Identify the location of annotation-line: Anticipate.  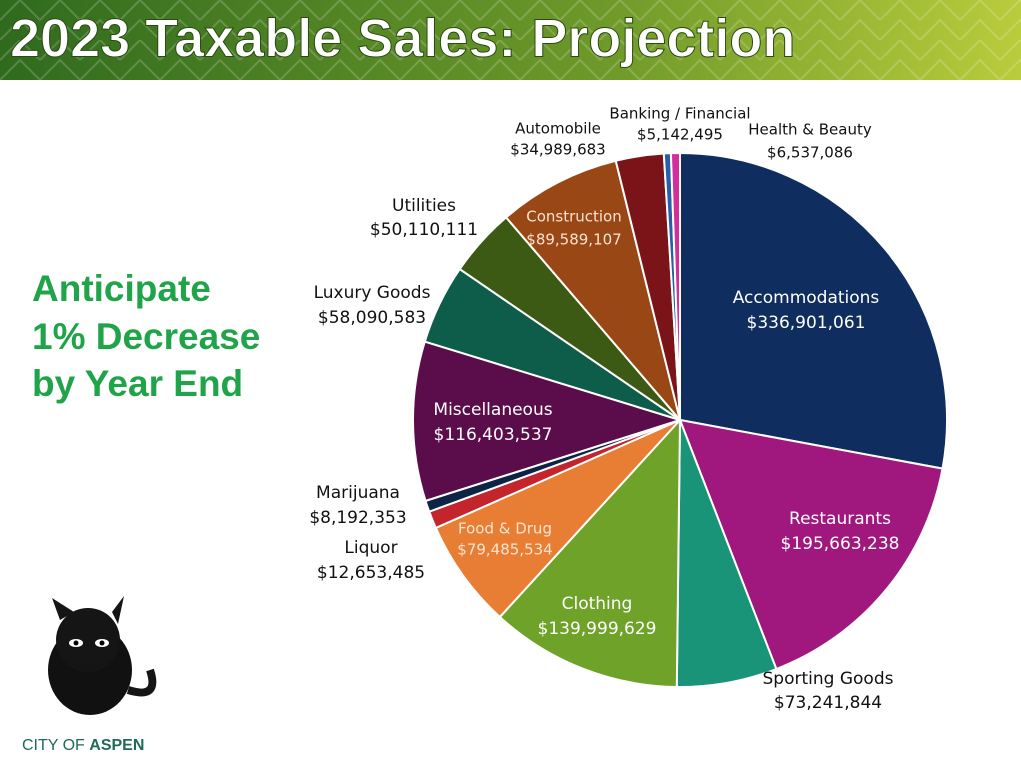
(121, 288).